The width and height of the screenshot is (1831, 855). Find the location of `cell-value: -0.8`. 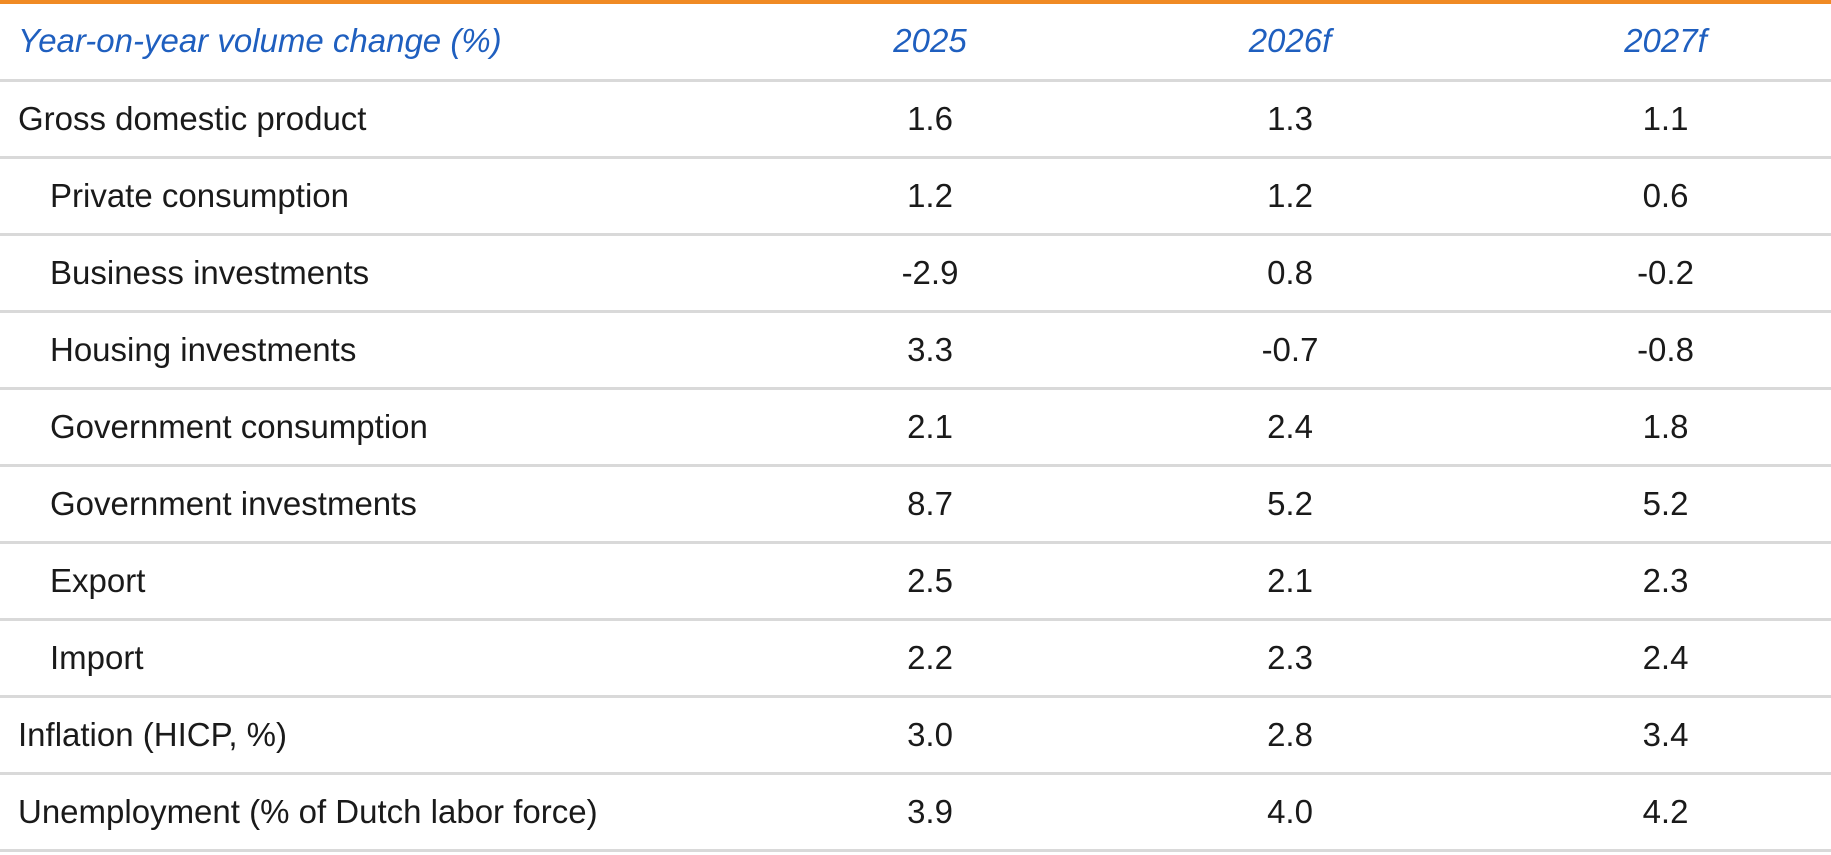

cell-value: -0.8 is located at coordinates (1665, 350).